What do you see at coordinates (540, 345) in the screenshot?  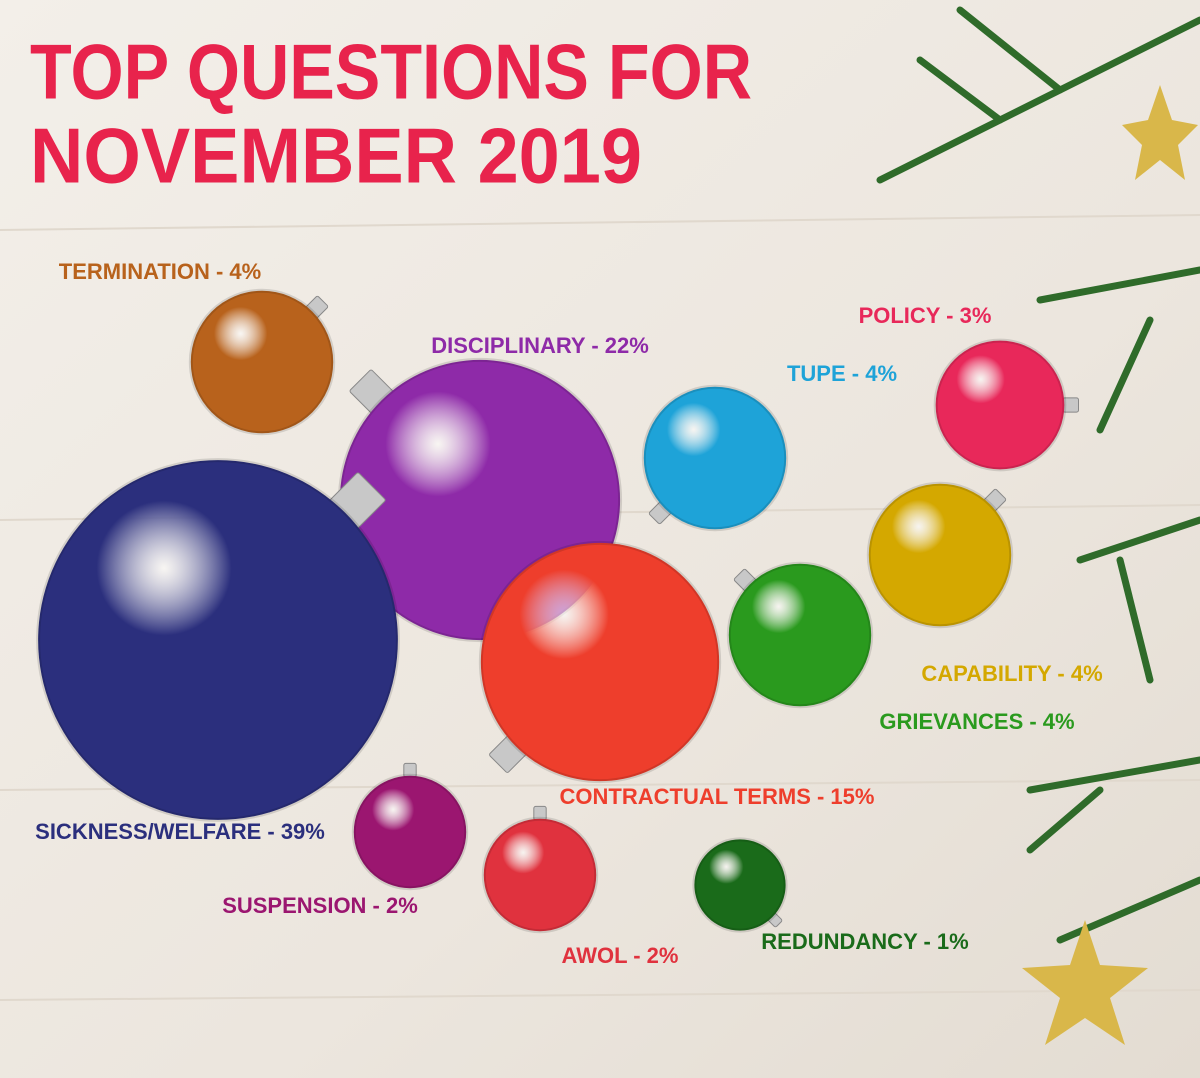 I see `value-label: DISCIPLINARY - 22%` at bounding box center [540, 345].